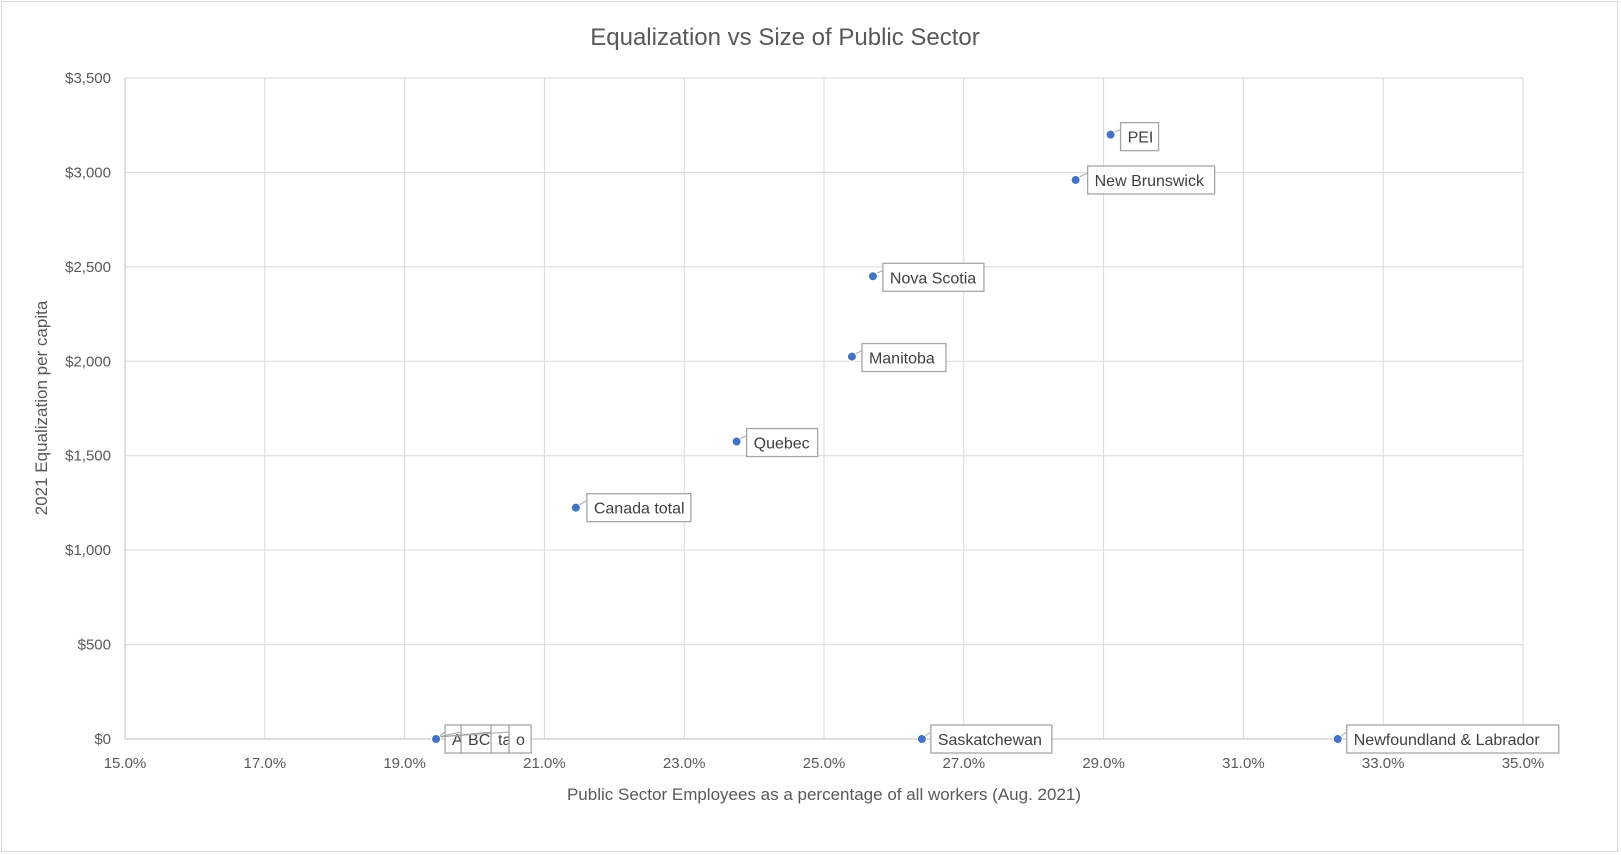 The width and height of the screenshot is (1621, 855). I want to click on y-axis-title: 2021 Equalization per capita, so click(41, 407).